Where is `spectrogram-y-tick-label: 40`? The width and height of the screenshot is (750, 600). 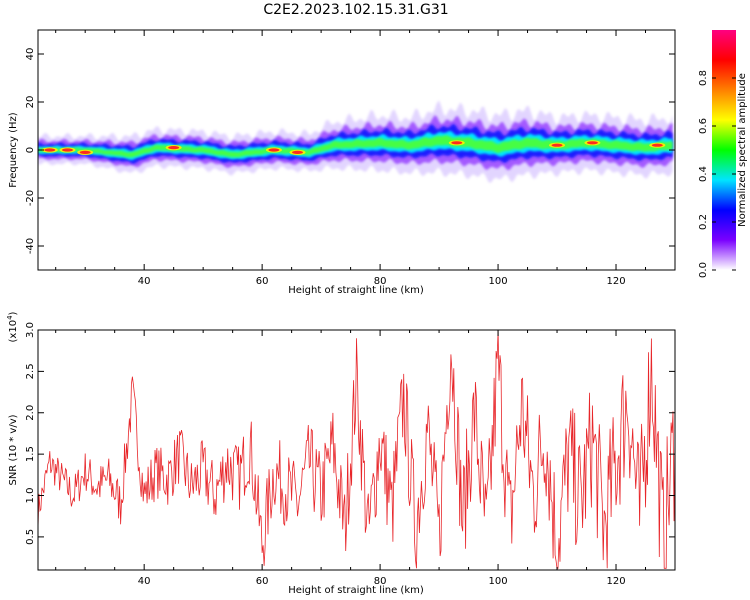 spectrogram-y-tick-label: 40 is located at coordinates (30, 54).